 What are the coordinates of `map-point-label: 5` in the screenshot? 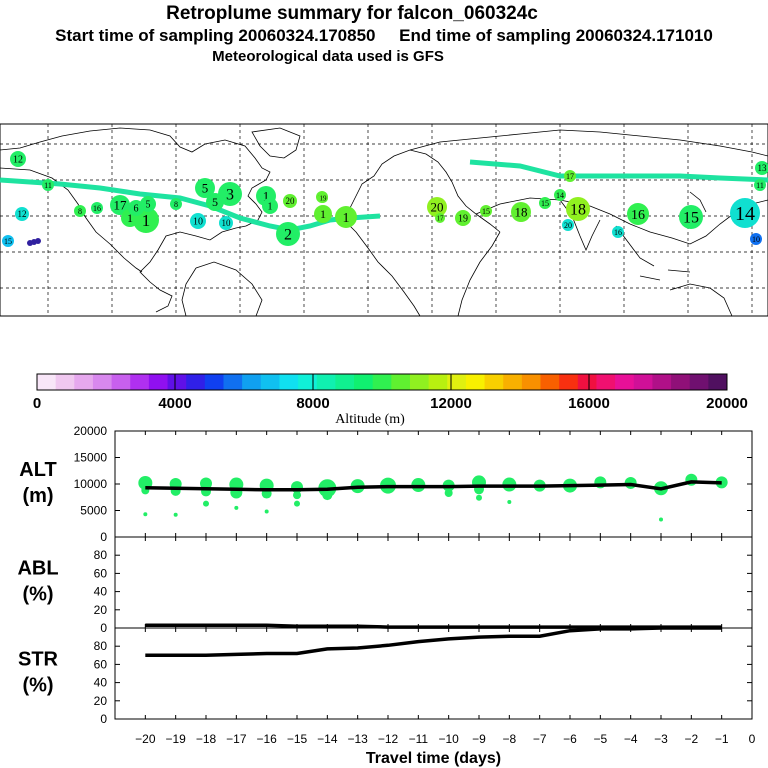 It's located at (148, 205).